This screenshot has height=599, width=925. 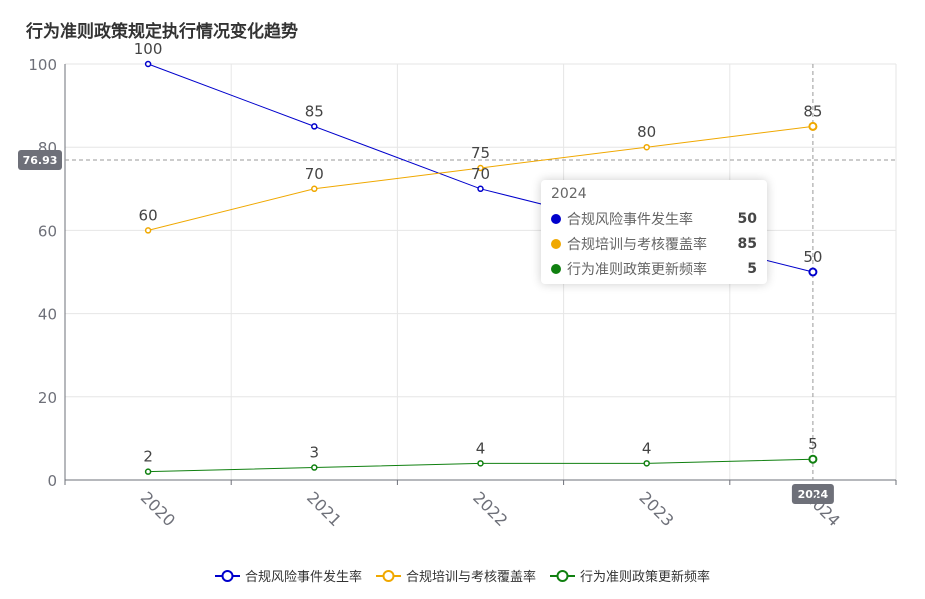 What do you see at coordinates (645, 577) in the screenshot?
I see `legend-label: 行为准则政策更新频率` at bounding box center [645, 577].